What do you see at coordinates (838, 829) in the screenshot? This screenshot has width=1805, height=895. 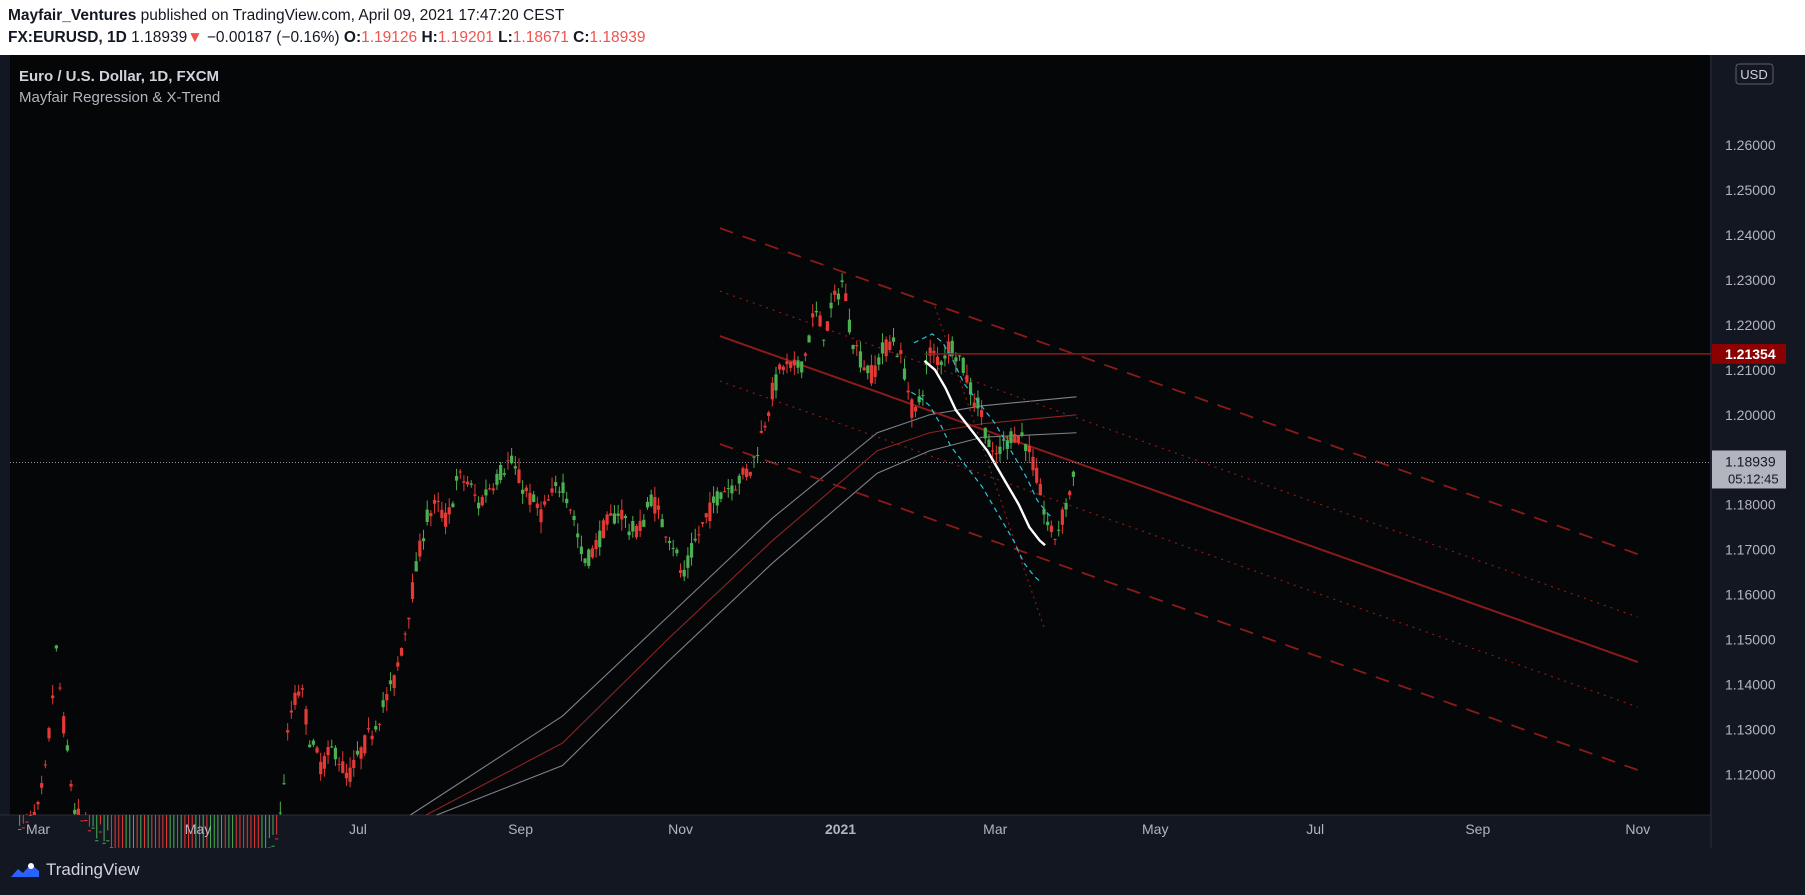 I see `time-axis: Mar May Jul Sep Nov 2021 Mar May Jul Sep Nov` at bounding box center [838, 829].